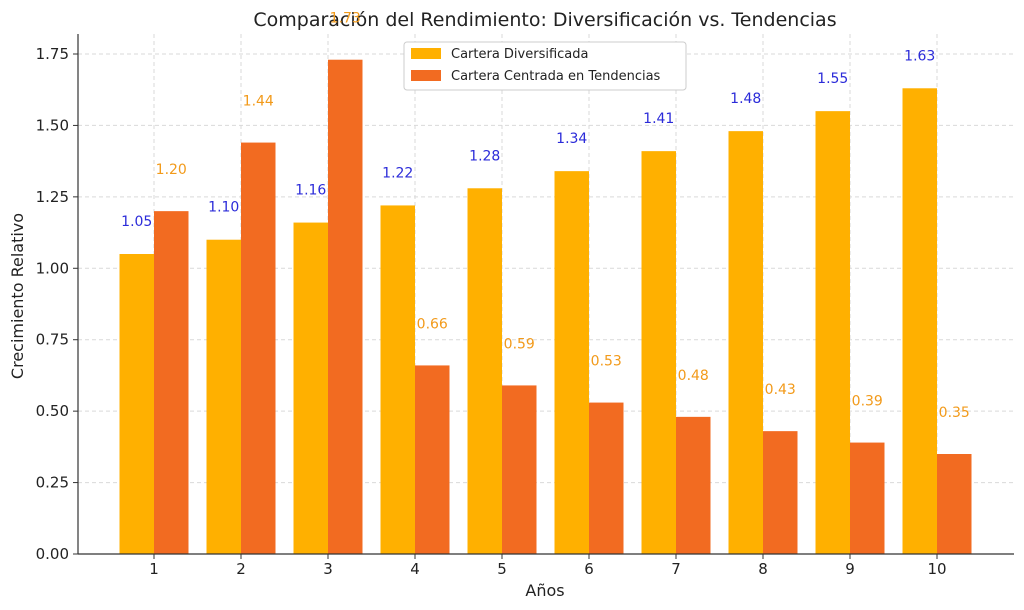  Describe the element at coordinates (919, 56) in the screenshot. I see `data-label-diversificada: 1.63` at that location.